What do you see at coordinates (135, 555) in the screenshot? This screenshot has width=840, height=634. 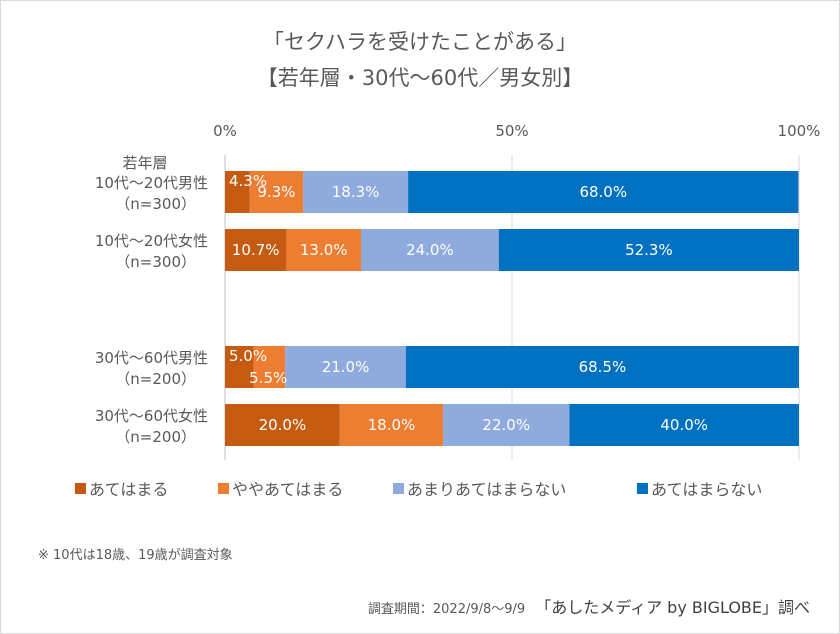 I see `footnote: ※ 10代は18歳、19歳が調査対象` at bounding box center [135, 555].